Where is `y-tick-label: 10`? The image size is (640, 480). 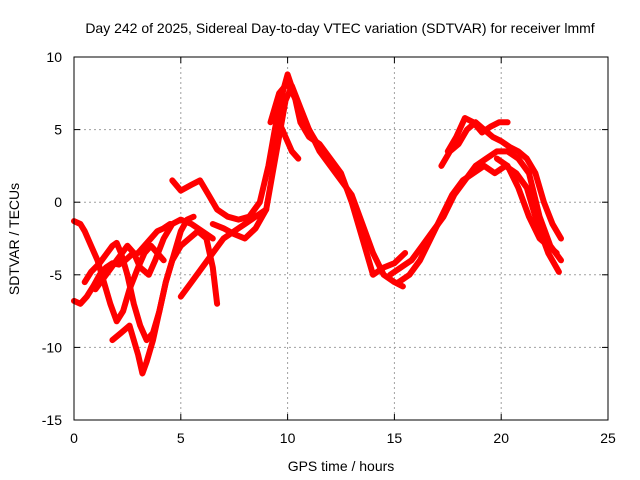
y-tick-label: 10 is located at coordinates (54, 57).